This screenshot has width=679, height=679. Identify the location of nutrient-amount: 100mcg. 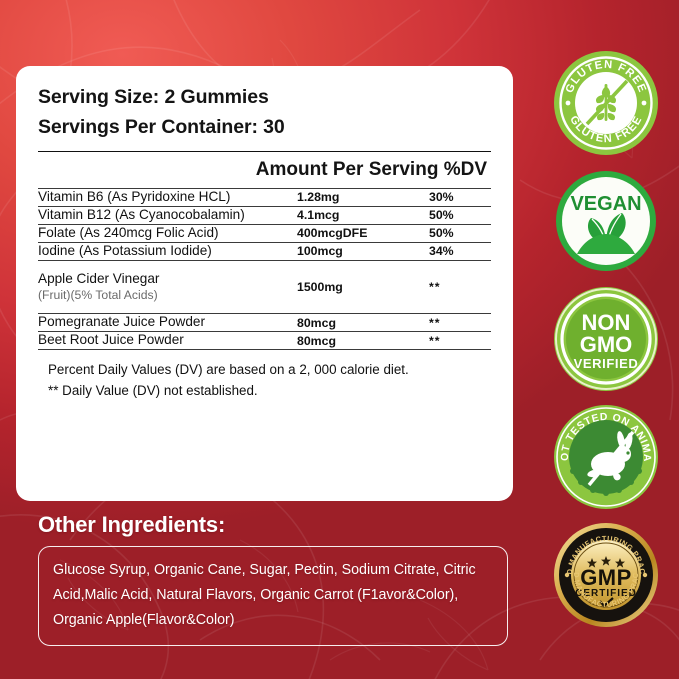
(363, 251).